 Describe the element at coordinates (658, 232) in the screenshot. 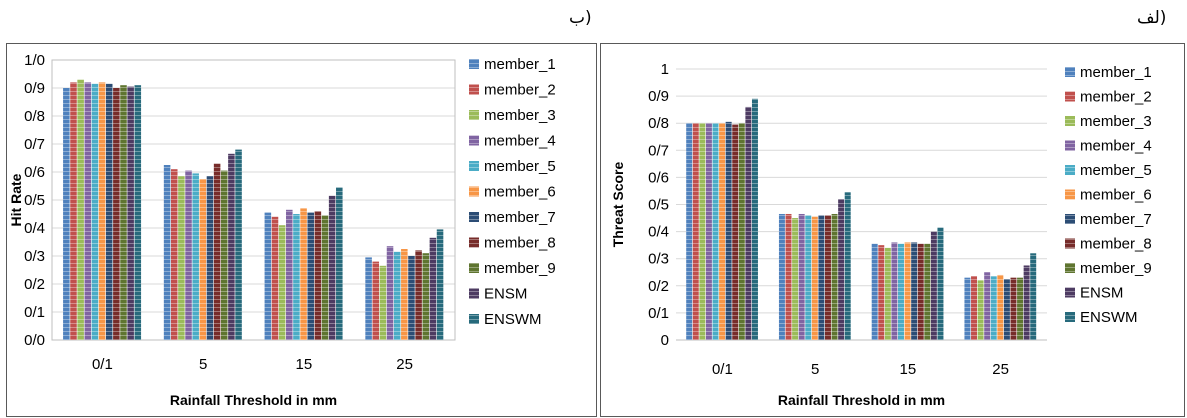

I see `y-tick-label: 0/4` at that location.